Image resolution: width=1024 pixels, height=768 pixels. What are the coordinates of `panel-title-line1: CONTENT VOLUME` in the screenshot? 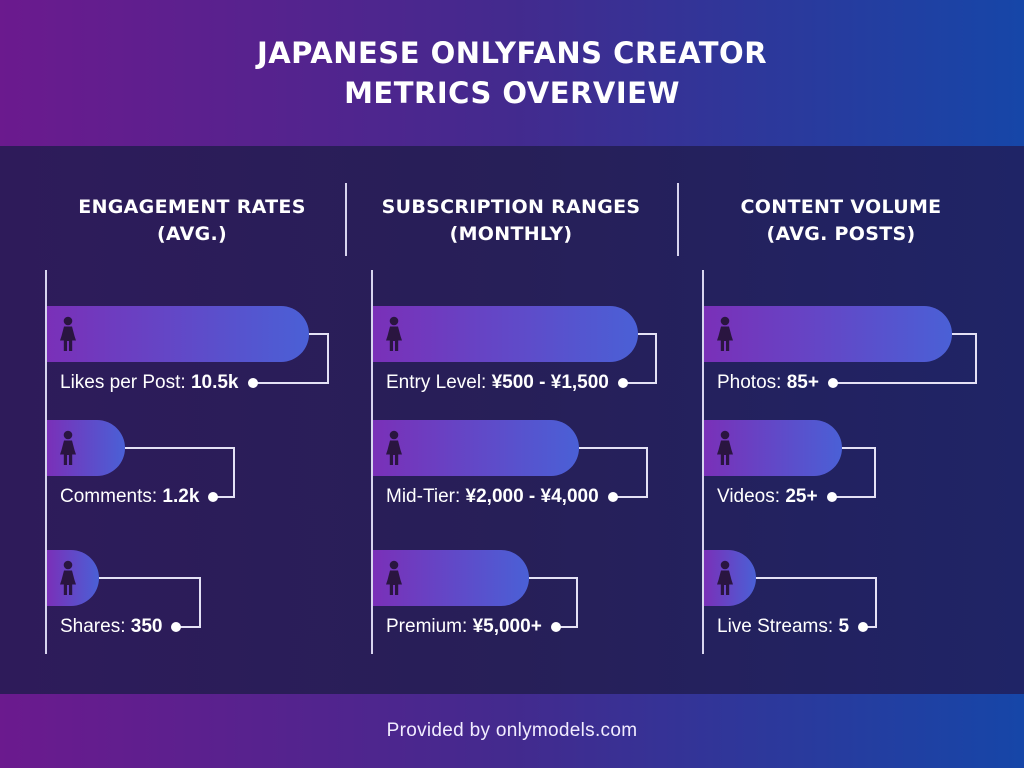 It's located at (841, 207).